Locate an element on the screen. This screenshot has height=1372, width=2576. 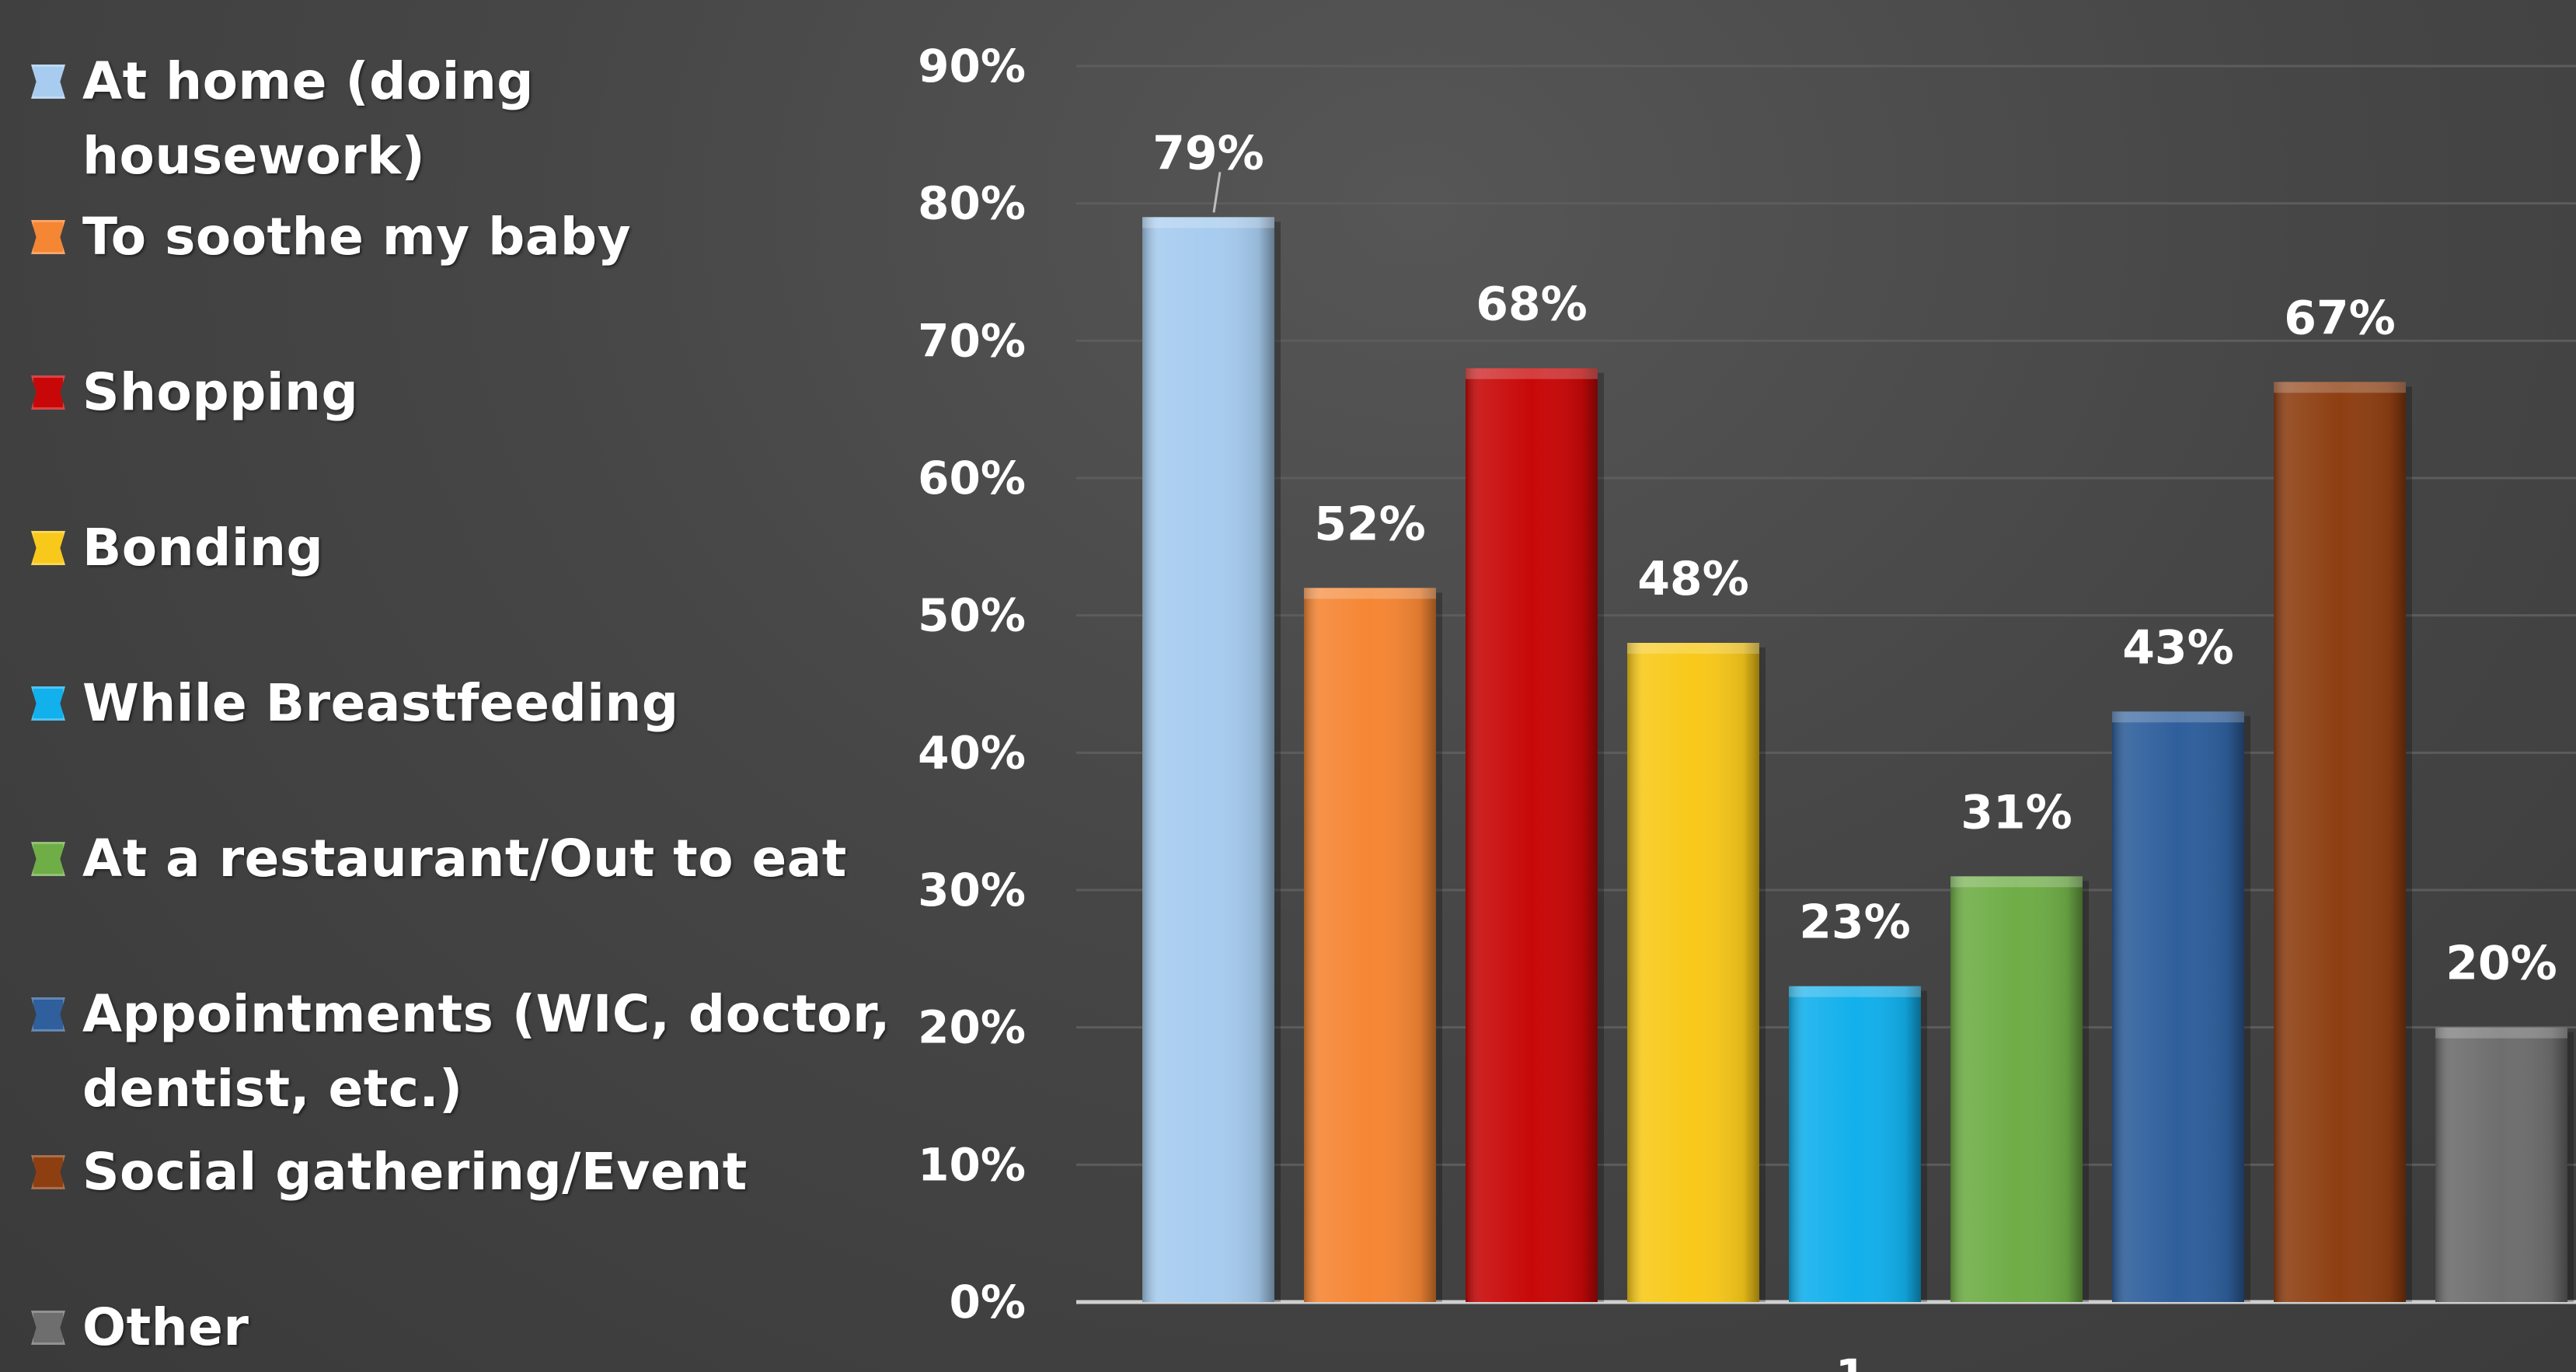
legend-label: At home (doing housework) is located at coordinates (308, 118).